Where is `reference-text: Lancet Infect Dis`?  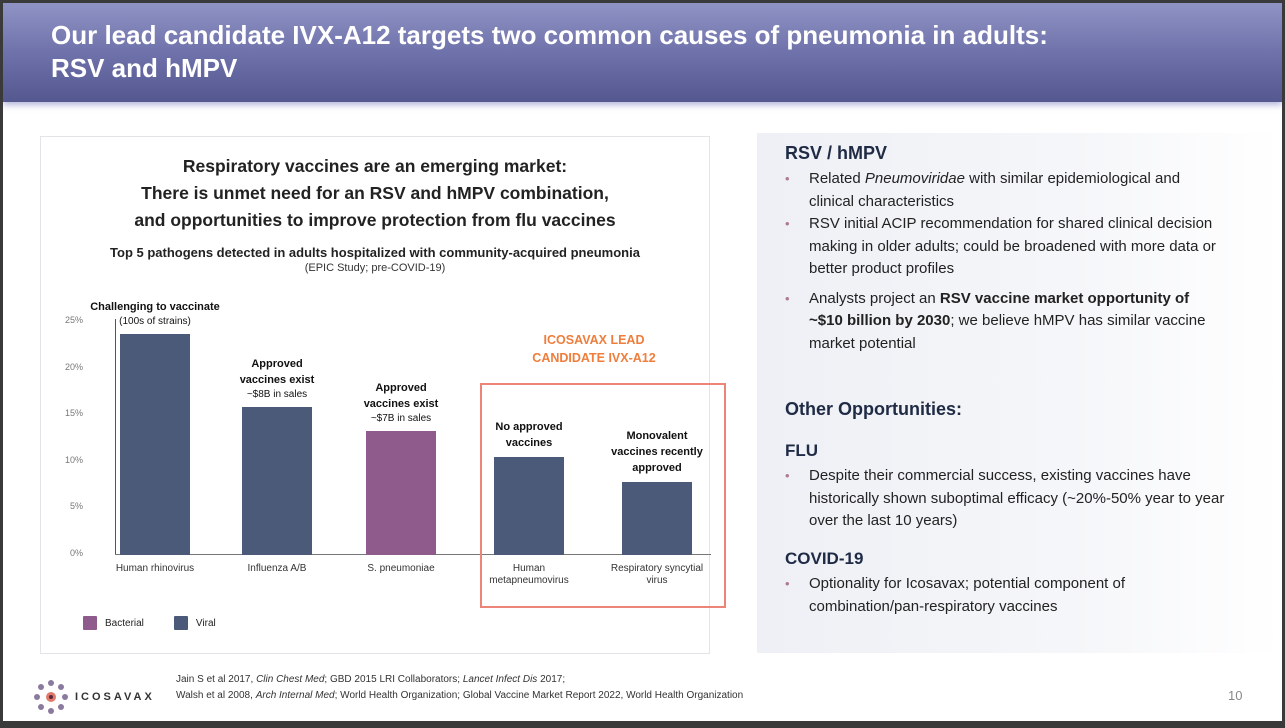
reference-text: Lancet Infect Dis is located at coordinates (500, 679).